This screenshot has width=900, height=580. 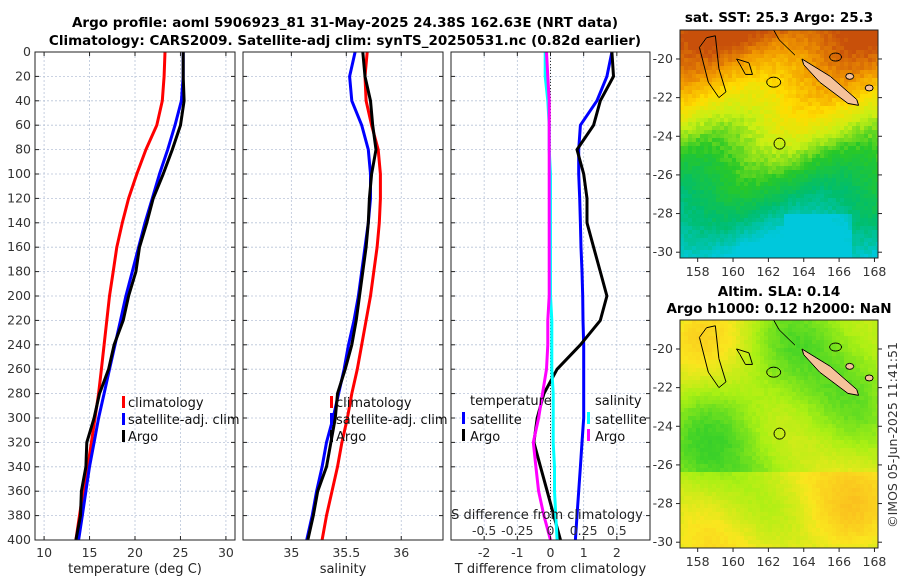 I want to click on lon-tick-label: 158, so click(x=698, y=271).